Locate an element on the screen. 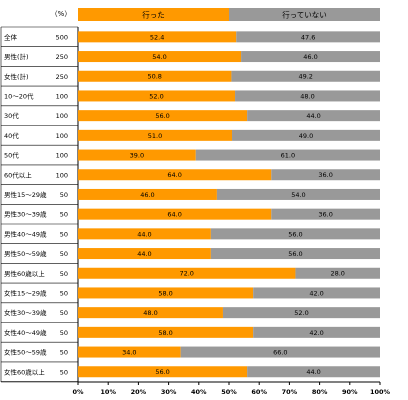  n-column-header: （%） is located at coordinates (61, 14).